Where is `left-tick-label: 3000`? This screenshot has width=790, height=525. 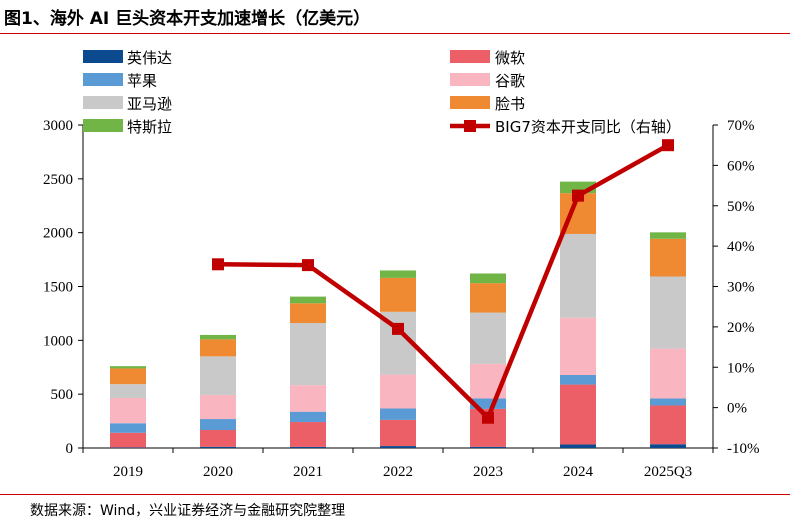 left-tick-label: 3000 is located at coordinates (58, 126).